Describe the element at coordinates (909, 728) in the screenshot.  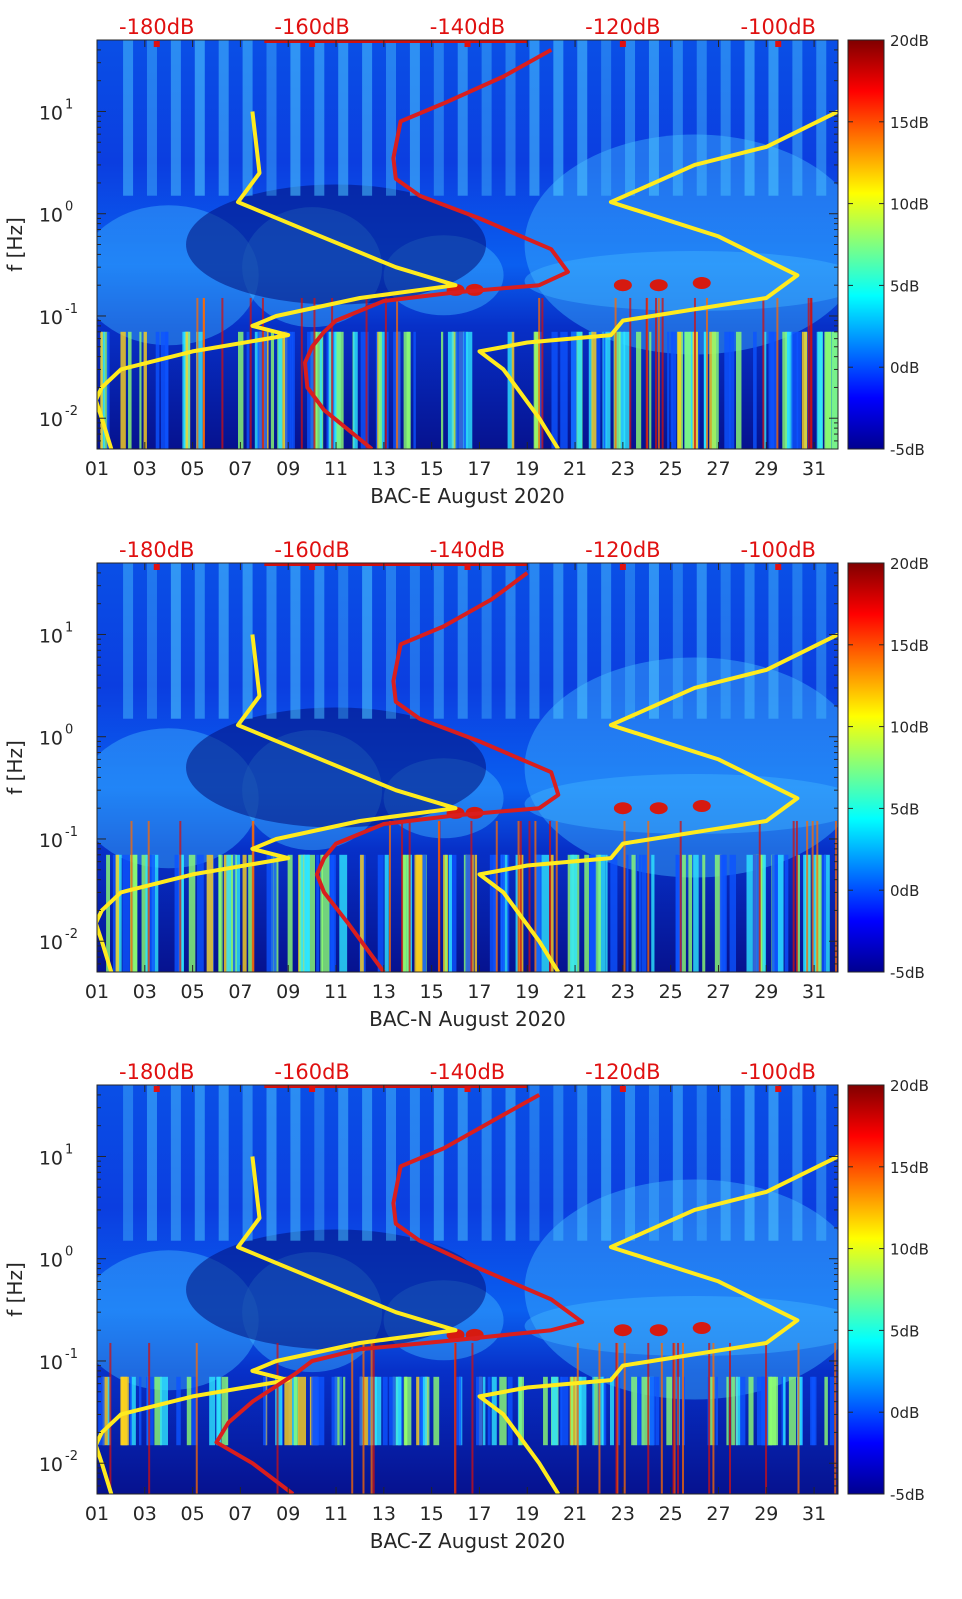
I see `colorbar-tick-label: 10dB` at that location.